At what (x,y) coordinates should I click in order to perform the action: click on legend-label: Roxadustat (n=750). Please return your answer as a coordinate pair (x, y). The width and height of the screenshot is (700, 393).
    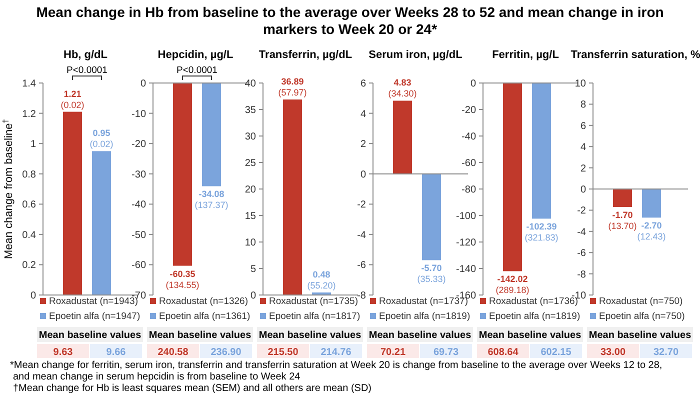
    Looking at the image, I should click on (641, 301).